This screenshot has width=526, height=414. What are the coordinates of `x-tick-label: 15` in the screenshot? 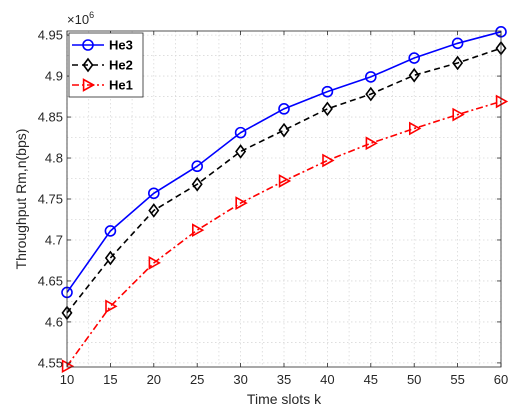 It's located at (110, 379).